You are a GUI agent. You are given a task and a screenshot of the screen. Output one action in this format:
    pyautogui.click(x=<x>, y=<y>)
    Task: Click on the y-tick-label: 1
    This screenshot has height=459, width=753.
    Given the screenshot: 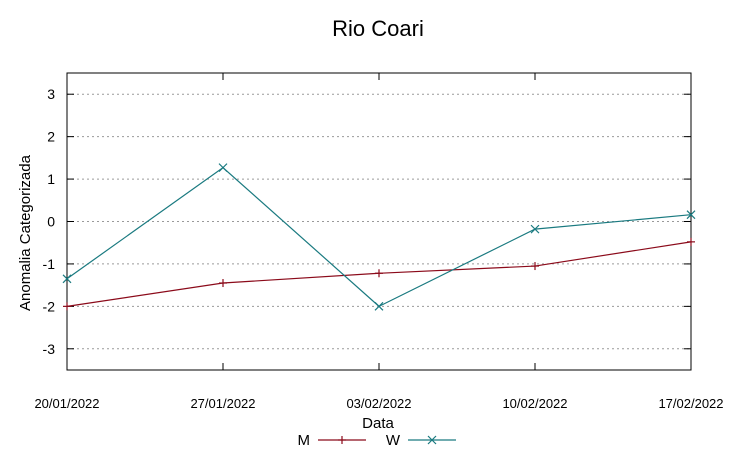 What is the action you would take?
    pyautogui.click(x=51, y=179)
    